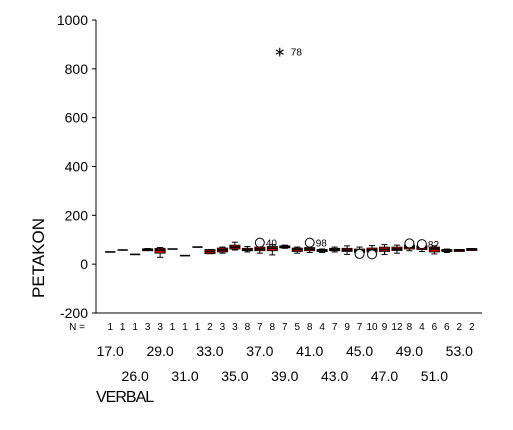  Describe the element at coordinates (38, 258) in the screenshot. I see `y-axis-label: PETAKON` at that location.